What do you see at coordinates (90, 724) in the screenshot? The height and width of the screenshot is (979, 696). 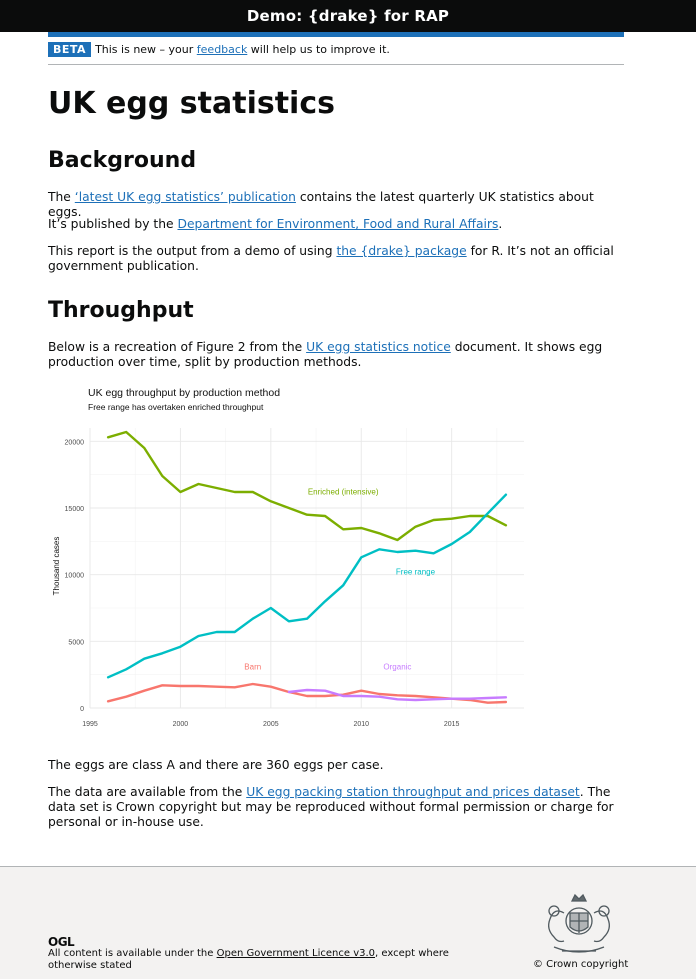 I see `x-tick-label: 1995` at bounding box center [90, 724].